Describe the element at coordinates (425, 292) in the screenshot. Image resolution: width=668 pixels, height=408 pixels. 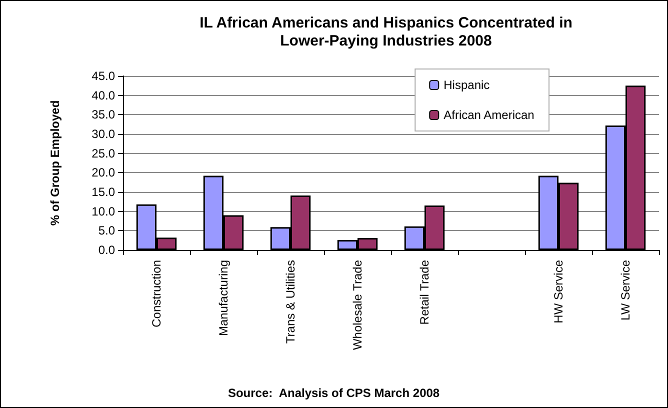
I see `x-tick-label: Retail Trade` at that location.